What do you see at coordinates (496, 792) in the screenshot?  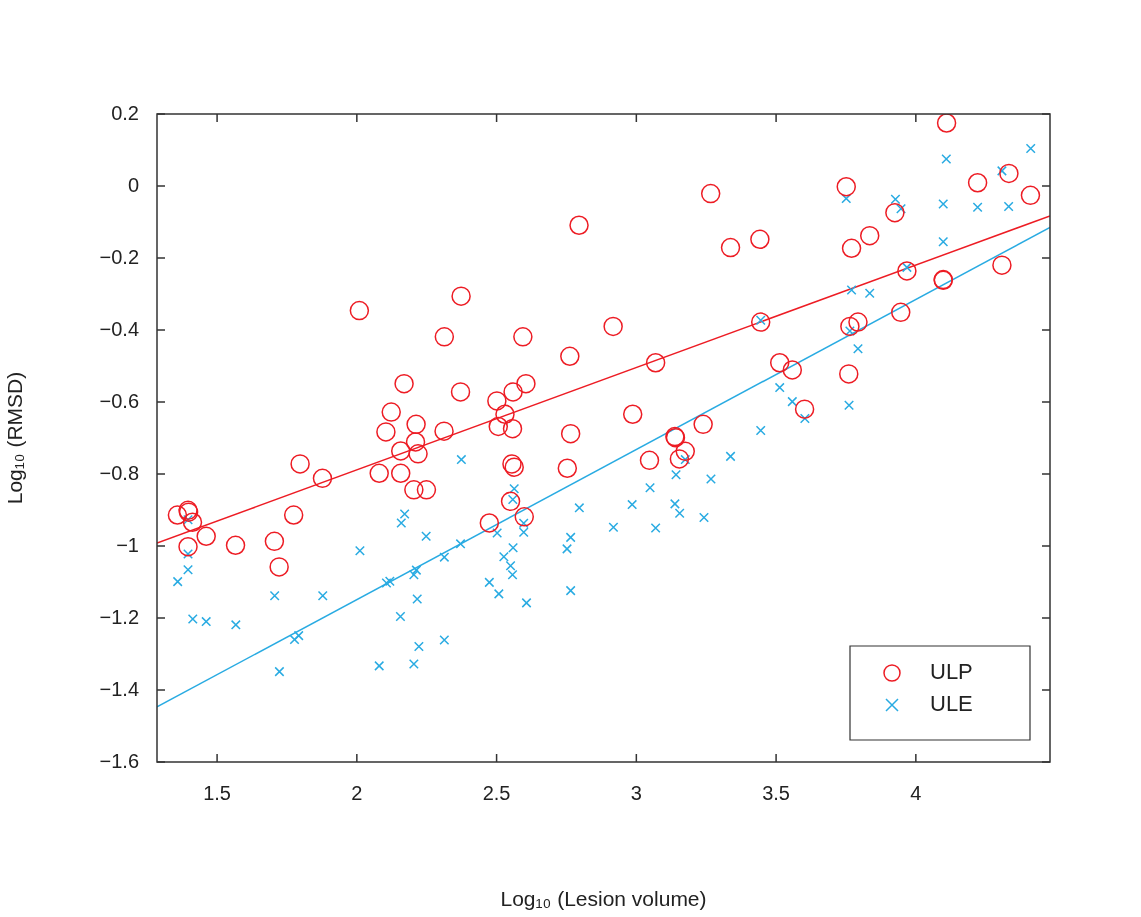 I see `x-tick-label: 2.5` at bounding box center [496, 792].